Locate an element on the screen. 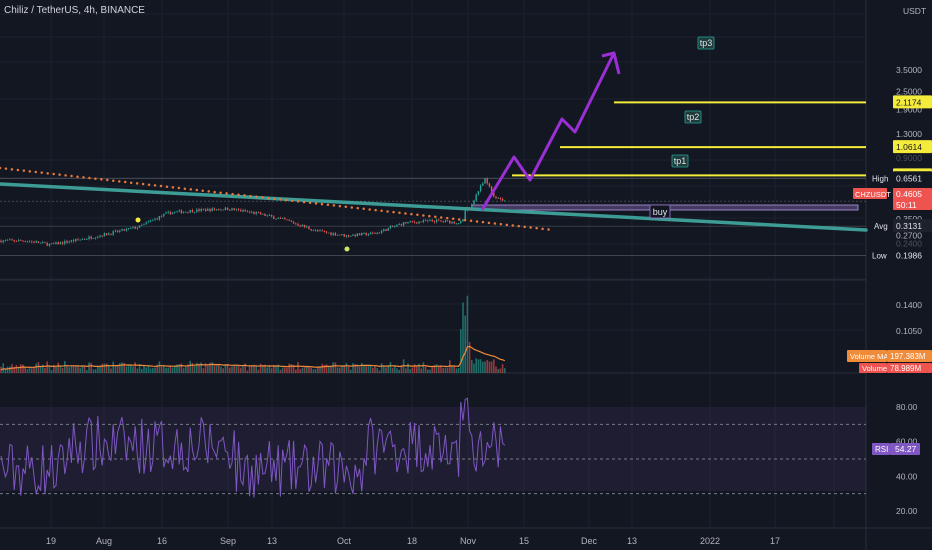 The height and width of the screenshot is (550, 932). projection-arrow is located at coordinates (550, 131).